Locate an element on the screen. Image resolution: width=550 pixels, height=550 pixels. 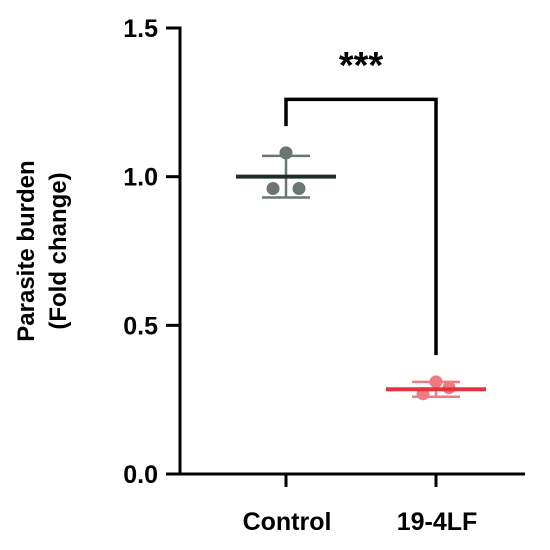
series-19-4LF is located at coordinates (436, 388).